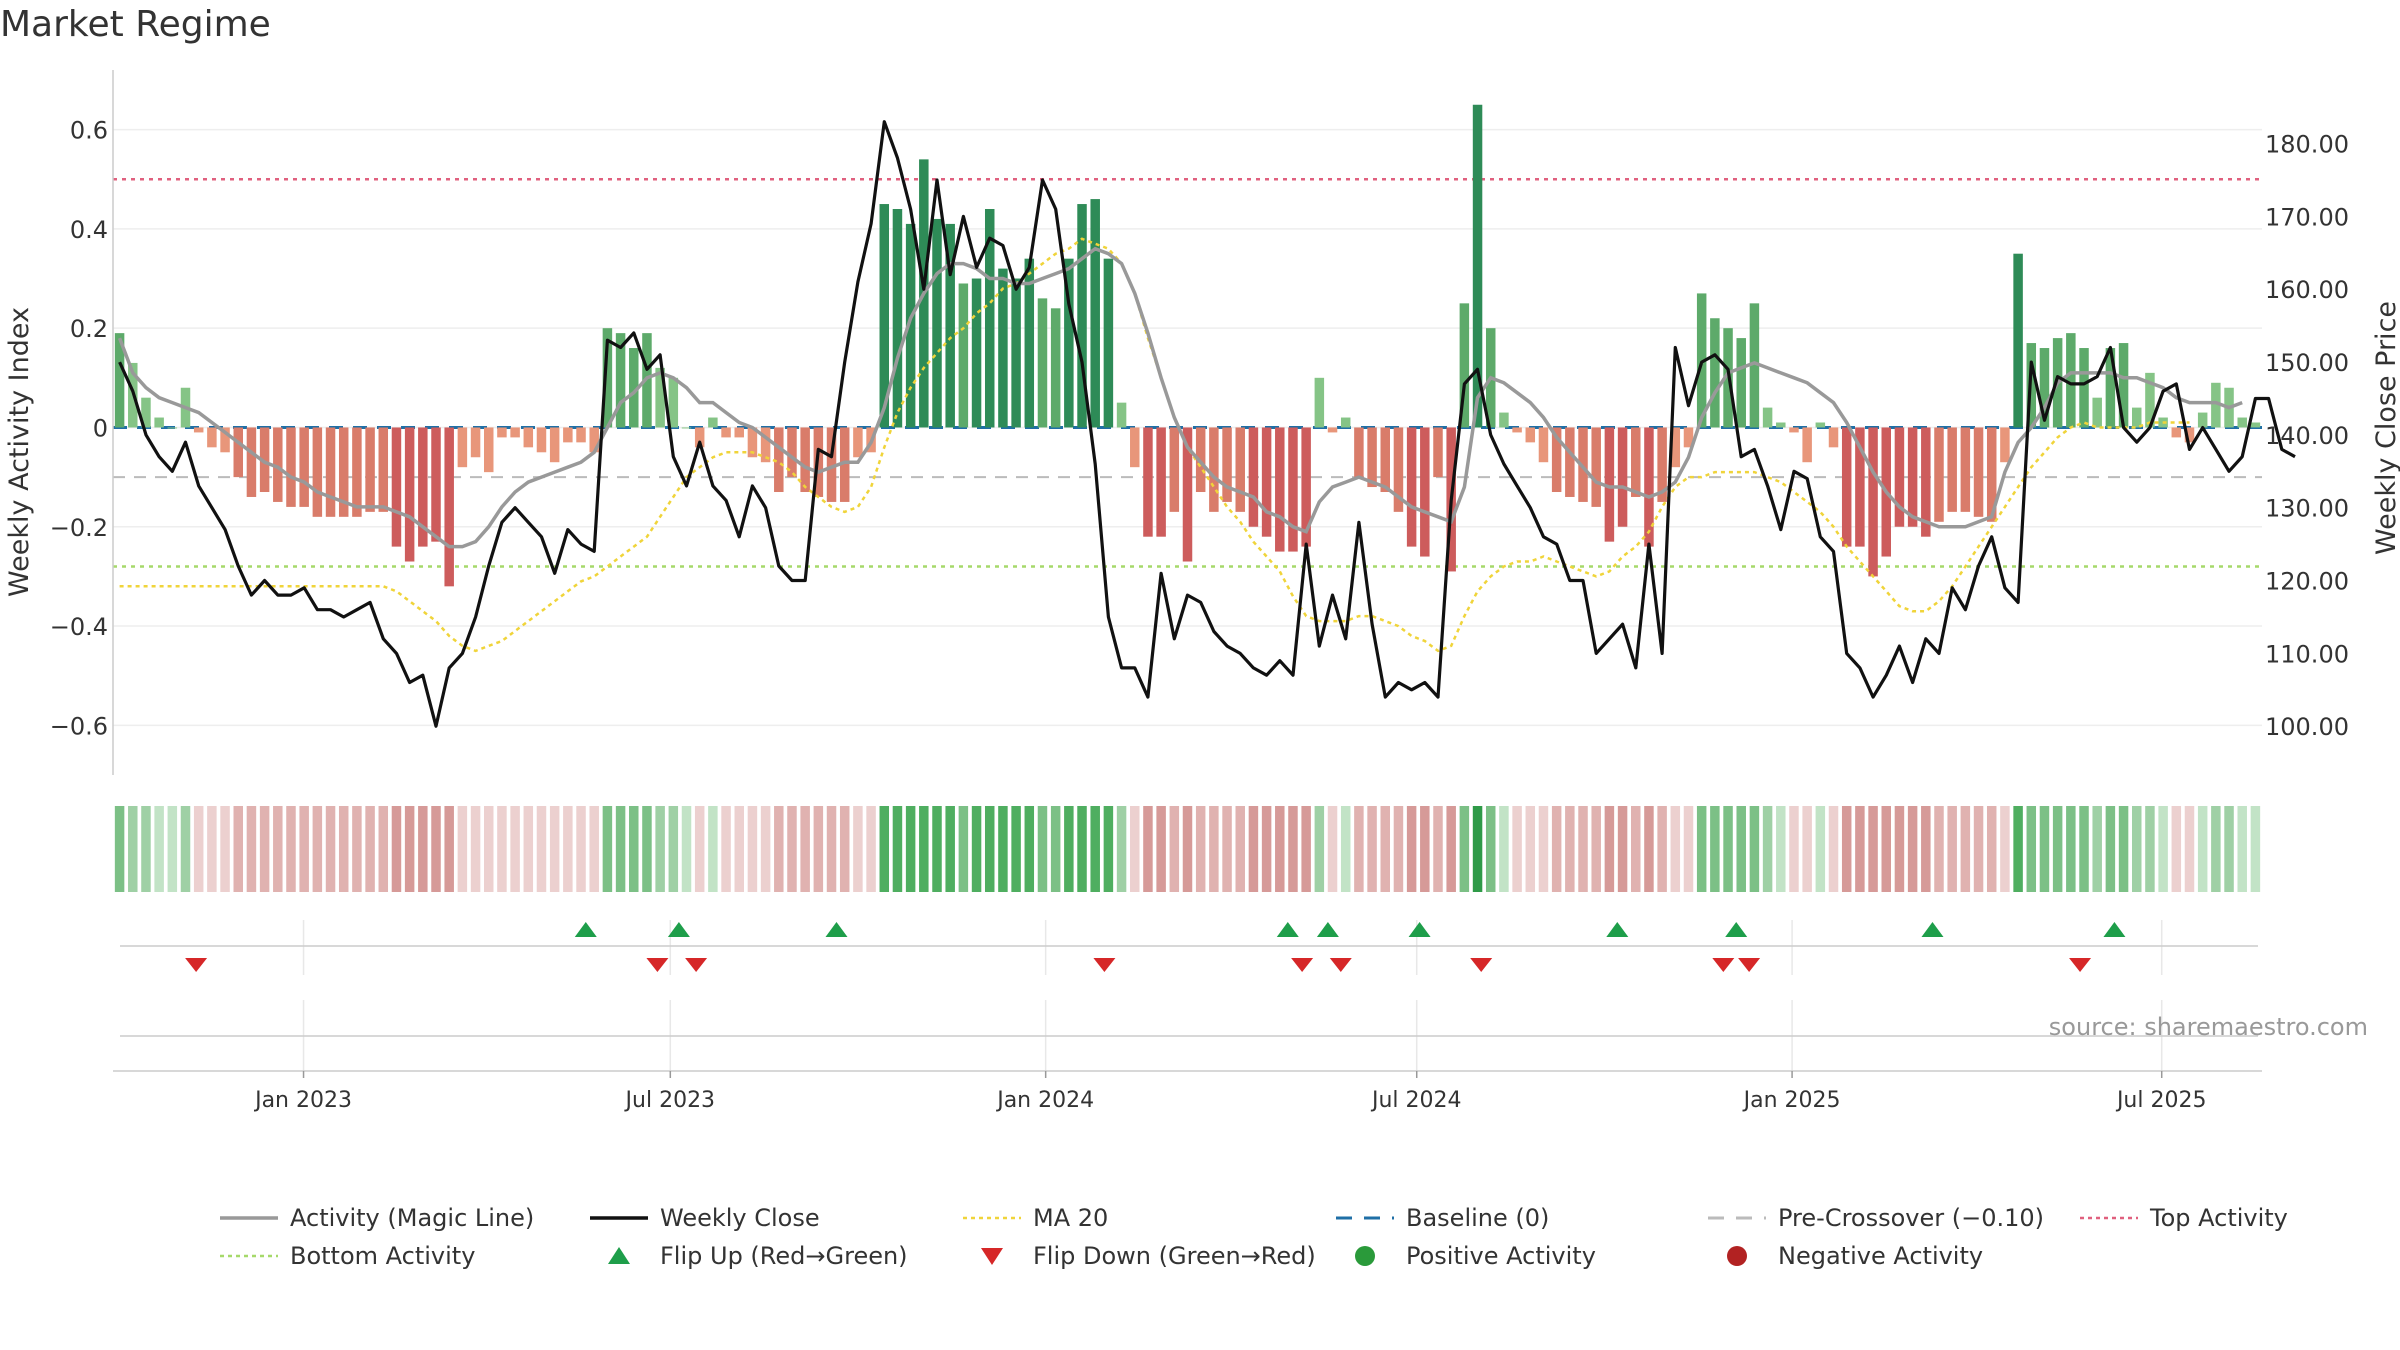  Describe the element at coordinates (670, 1100) in the screenshot. I see `x-tick-label: Jul 2023` at that location.